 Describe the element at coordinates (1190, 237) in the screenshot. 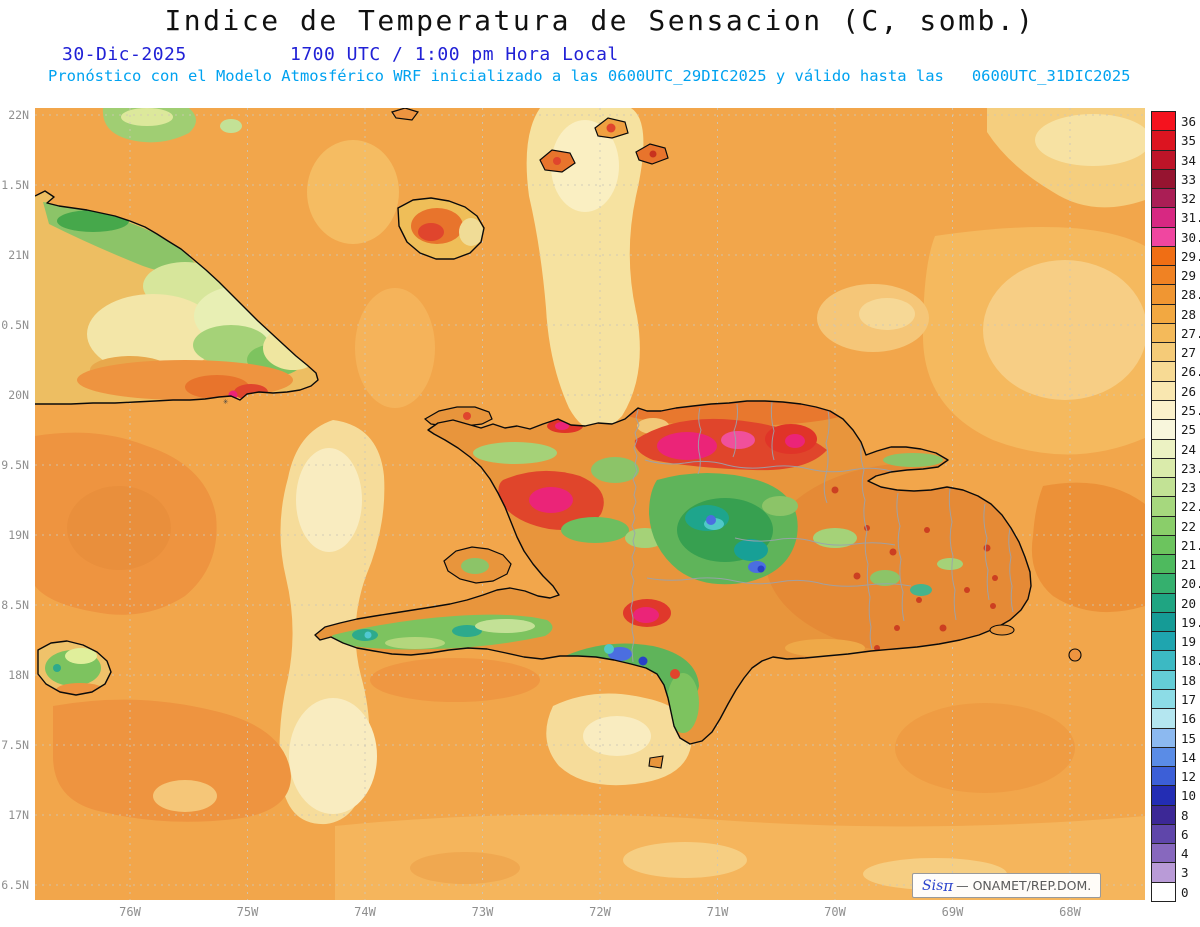

I see `colorbar-value: 30.7` at that location.